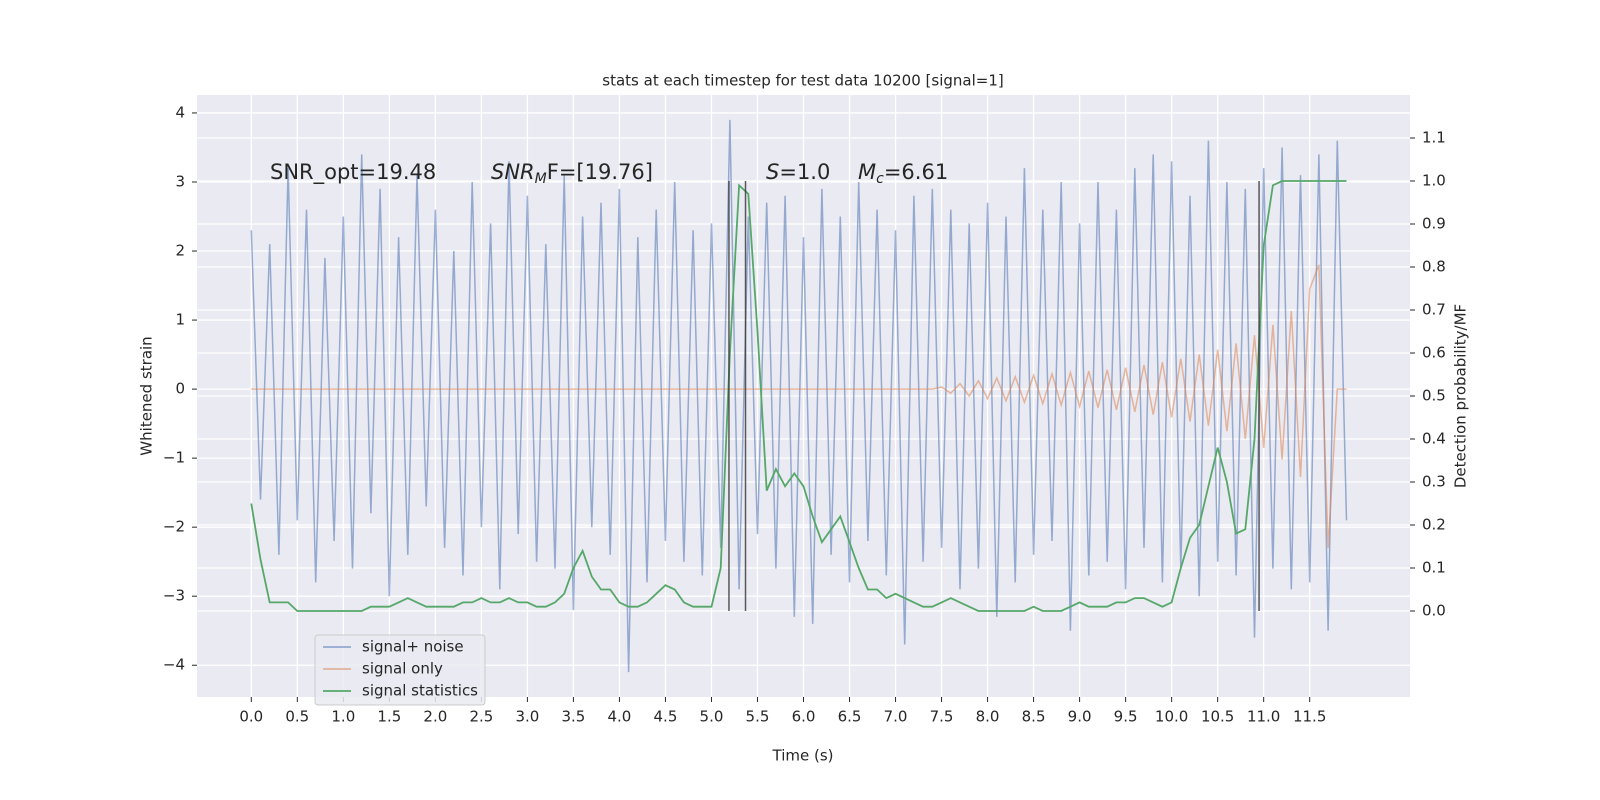 The width and height of the screenshot is (1600, 800). Describe the element at coordinates (1434, 568) in the screenshot. I see `y2-tick-label: 0.1` at that location.